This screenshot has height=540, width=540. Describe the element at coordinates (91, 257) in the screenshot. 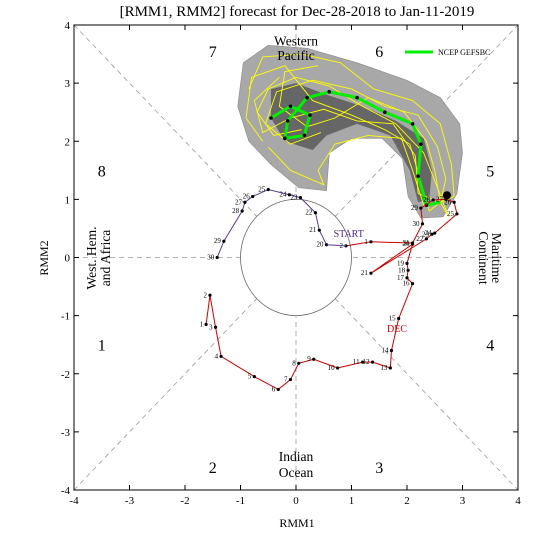

I see `region-west-hem: West. Hem.` at that location.